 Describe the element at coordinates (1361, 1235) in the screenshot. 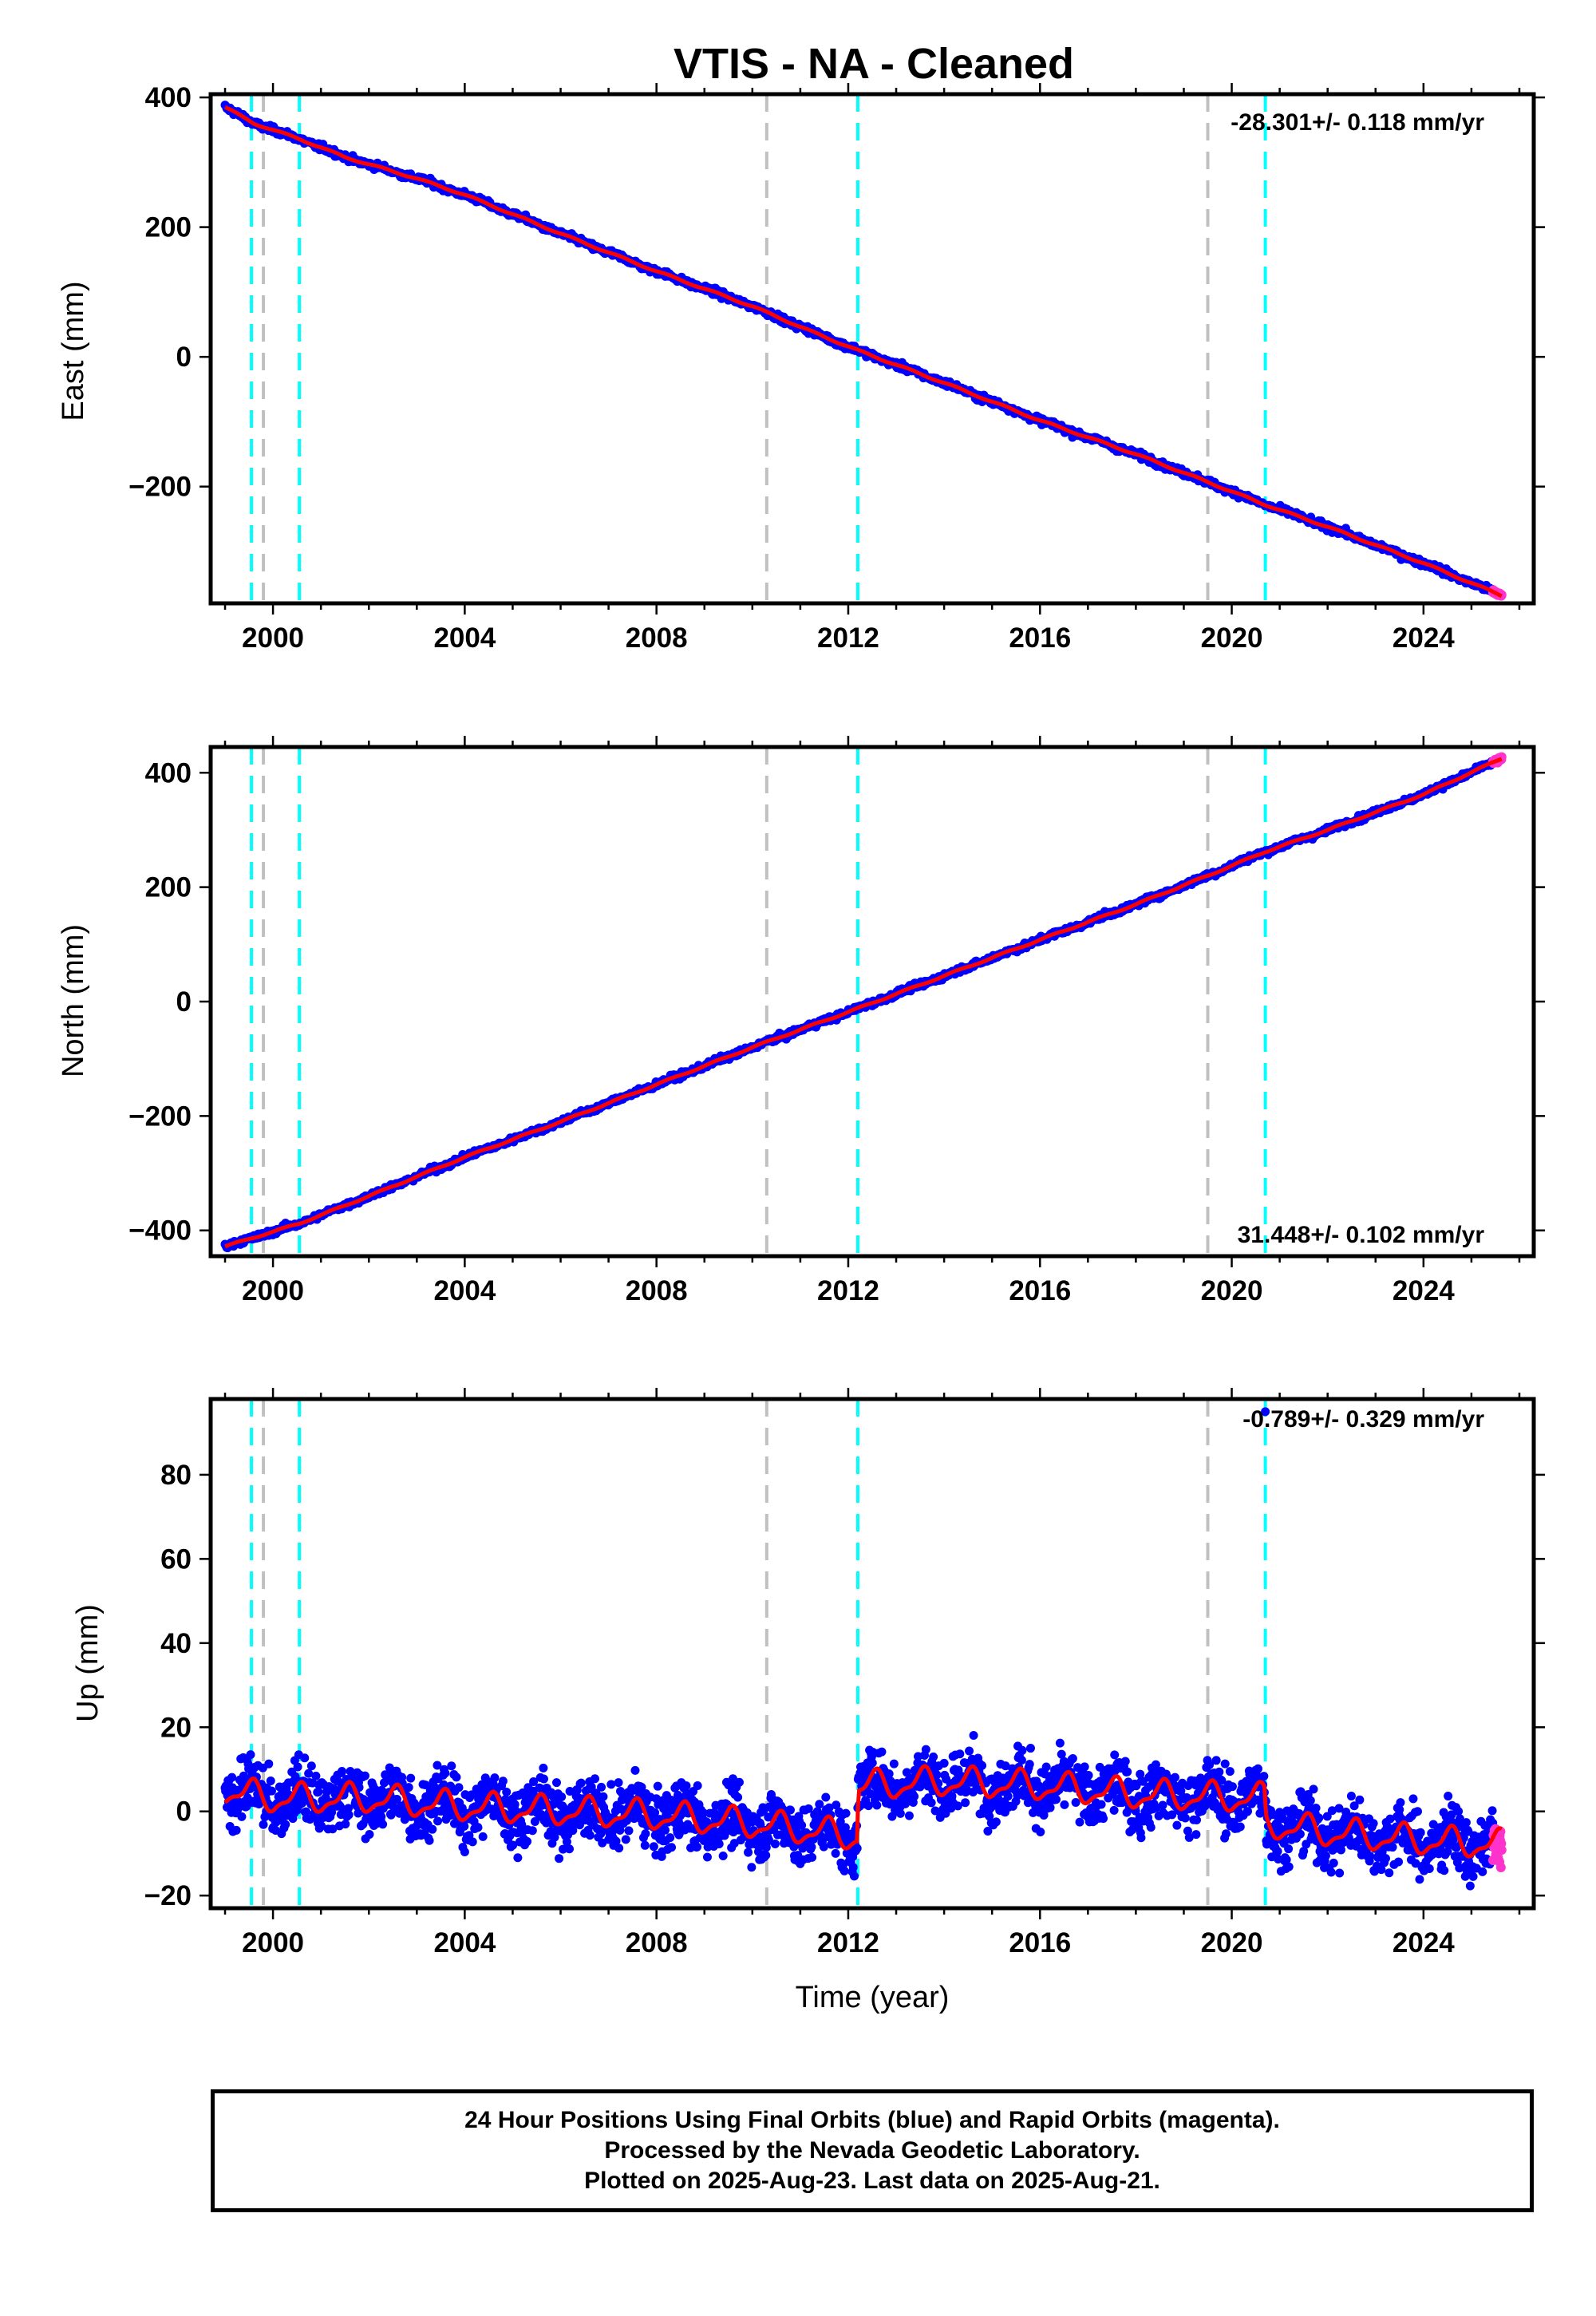

I see `north-rate-label: 31.448+/- 0.102 mm/yr` at that location.